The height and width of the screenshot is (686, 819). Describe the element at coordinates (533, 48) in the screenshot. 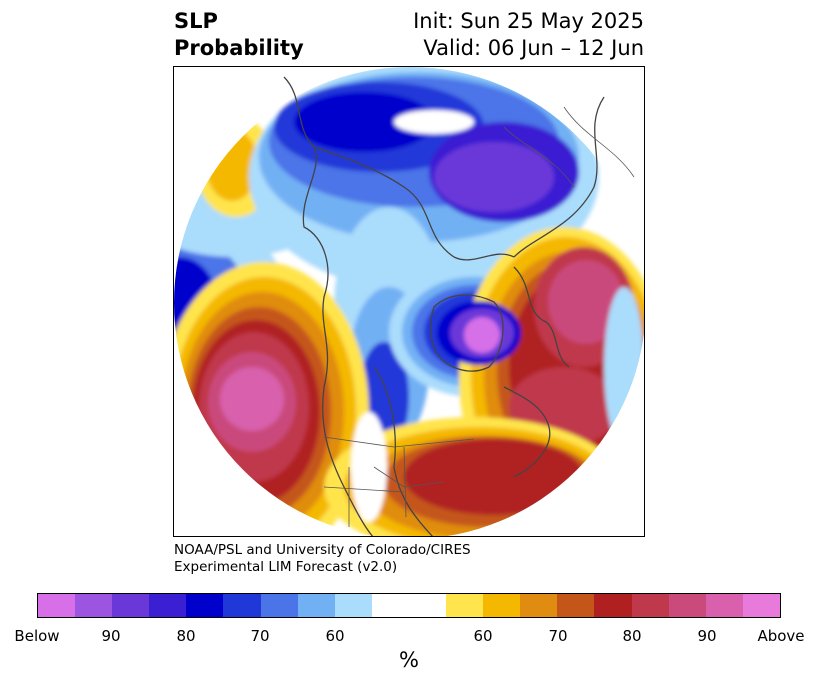

I see `valid-date-label: Valid: 06 Jun – 12 Jun` at that location.